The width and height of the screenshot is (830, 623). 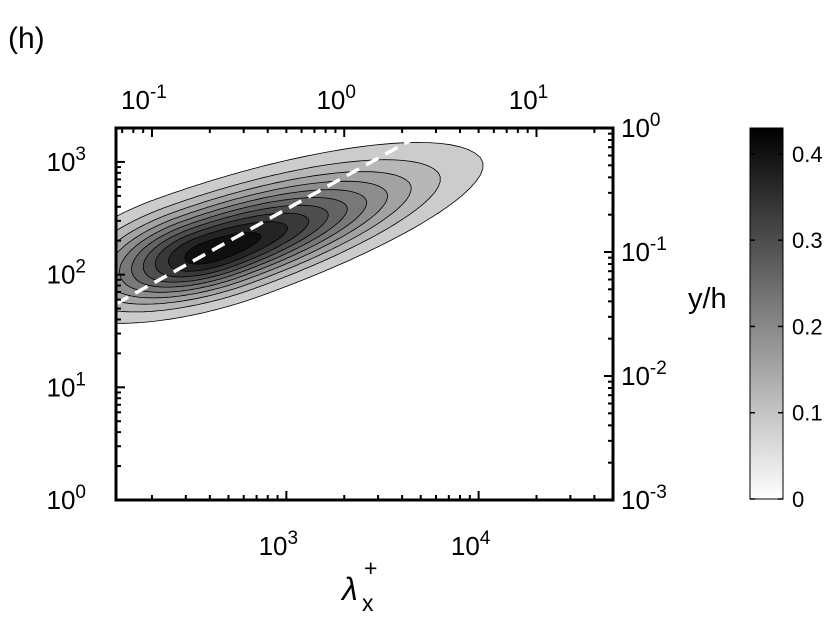 What do you see at coordinates (269, 219) in the screenshot?
I see `dashed-reference-line` at bounding box center [269, 219].